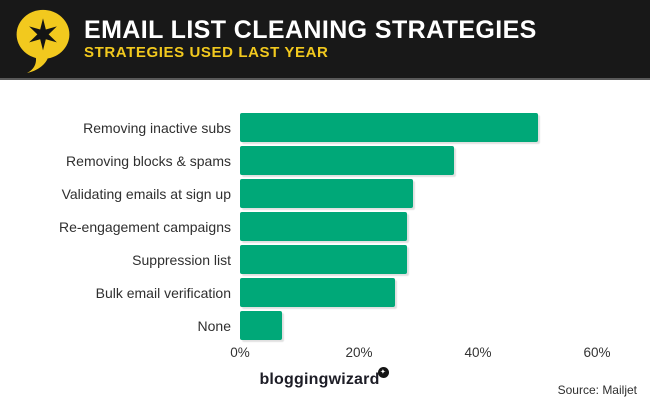  Describe the element at coordinates (420, 354) in the screenshot. I see `x-axis: 0% 20% 40% 60%` at that location.